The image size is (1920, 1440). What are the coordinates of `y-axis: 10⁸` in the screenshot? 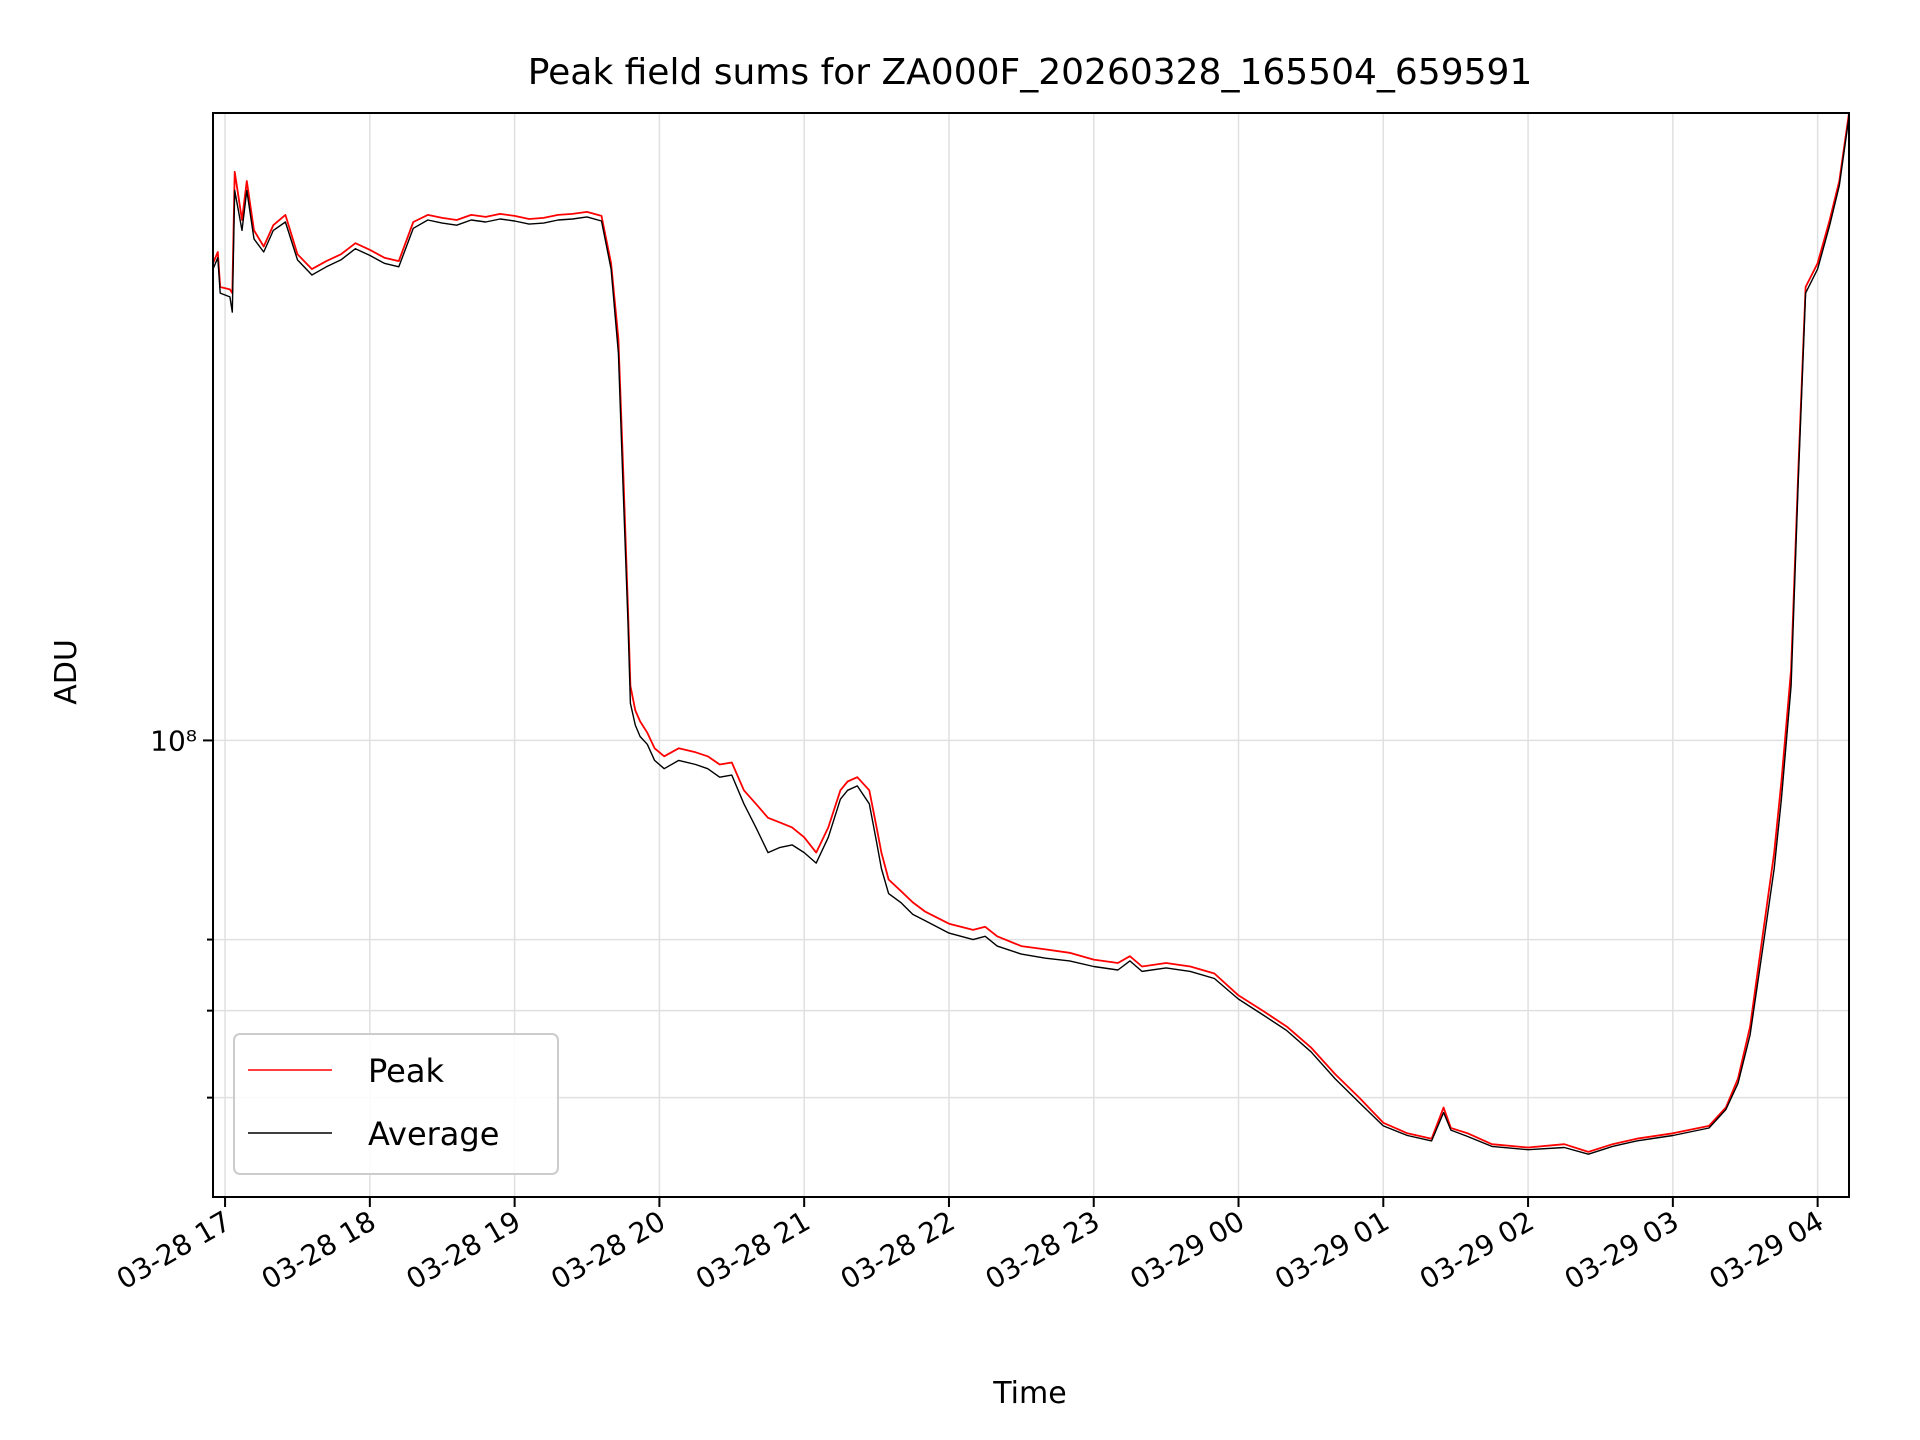 It's located at (181, 911).